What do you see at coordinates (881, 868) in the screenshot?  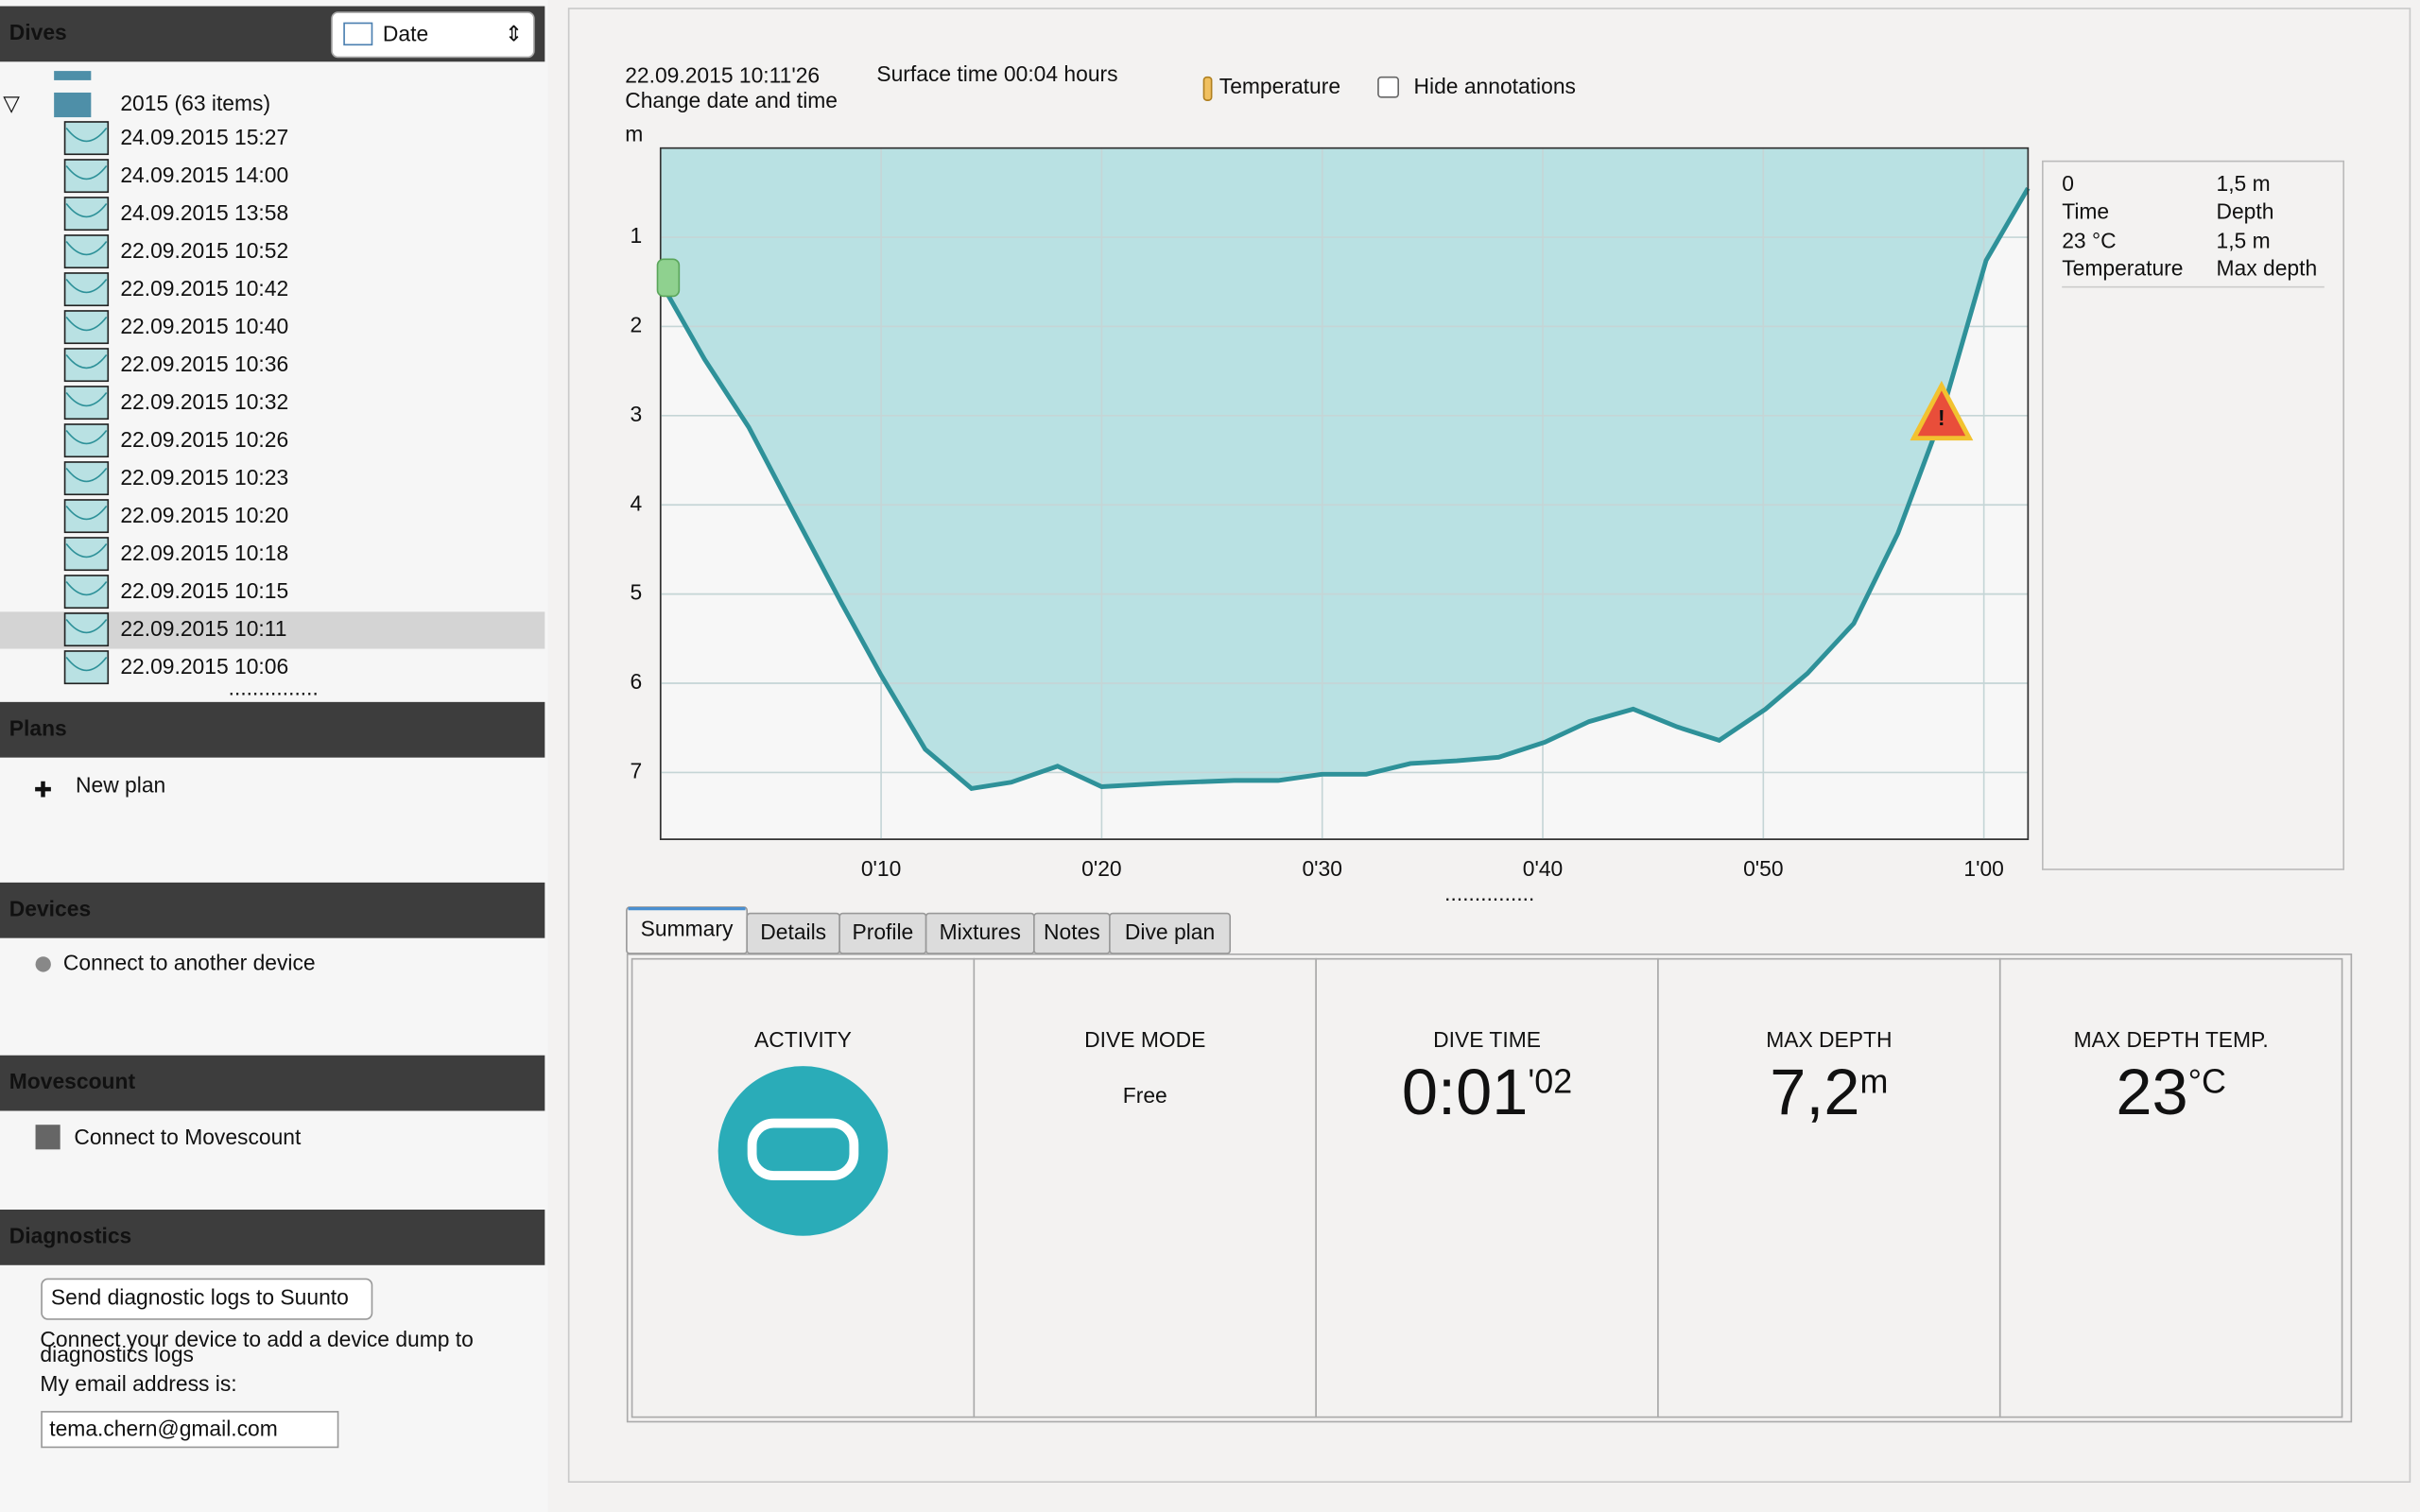 I see `x-tick-label: 0'10` at bounding box center [881, 868].